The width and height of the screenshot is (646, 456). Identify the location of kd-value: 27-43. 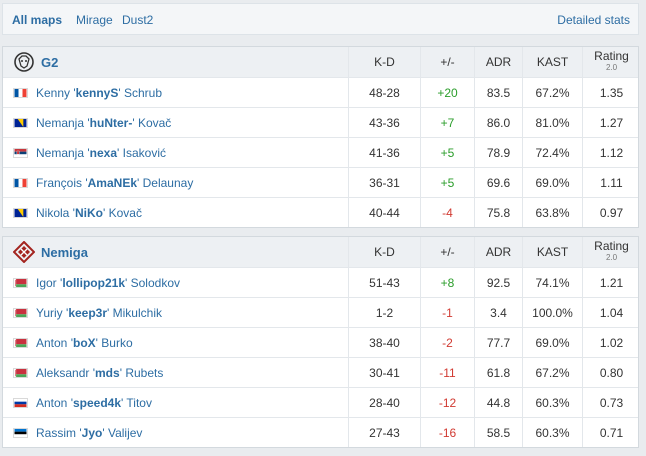
(384, 432).